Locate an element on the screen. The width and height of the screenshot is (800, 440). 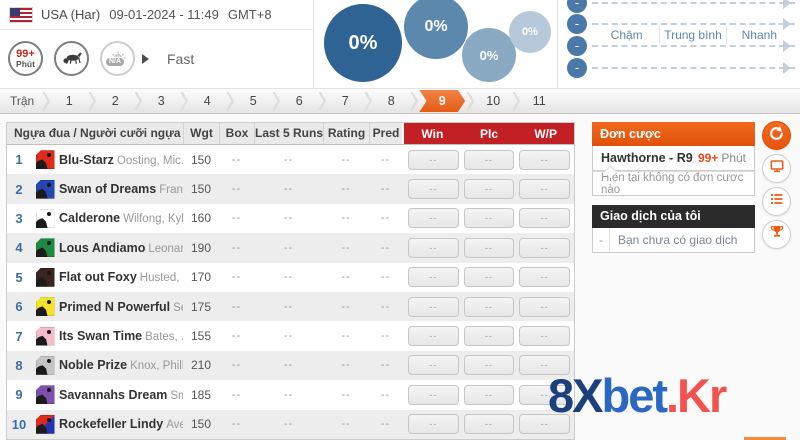
side-icon-strip is located at coordinates (776, 185).